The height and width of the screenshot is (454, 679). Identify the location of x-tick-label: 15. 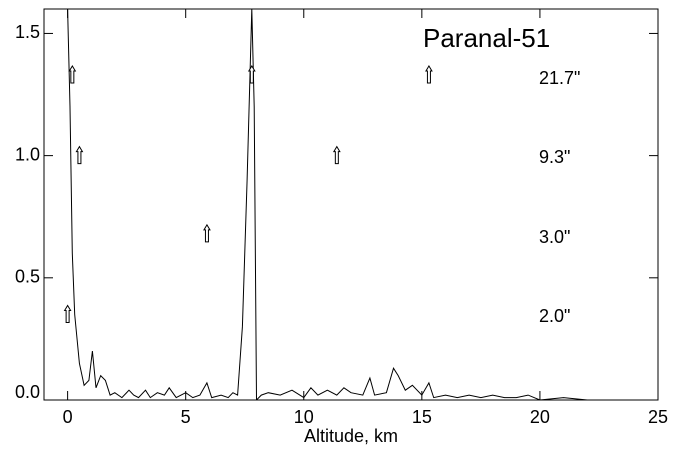
(422, 417).